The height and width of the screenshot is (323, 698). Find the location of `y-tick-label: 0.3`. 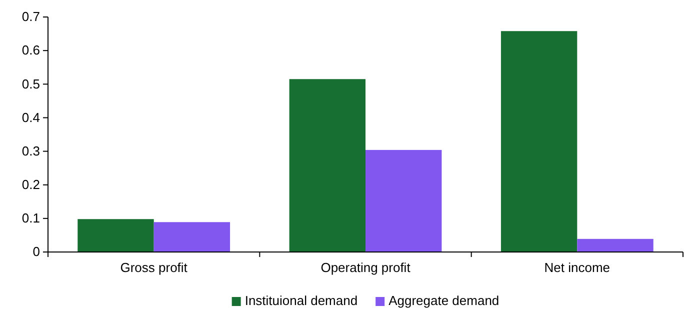

y-tick-label: 0.3 is located at coordinates (31, 150).